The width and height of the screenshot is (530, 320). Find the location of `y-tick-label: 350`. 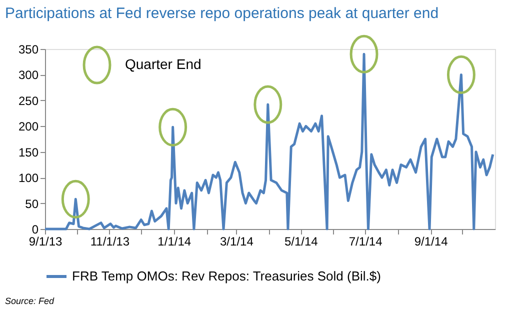

y-tick-label: 350 is located at coordinates (28, 49).